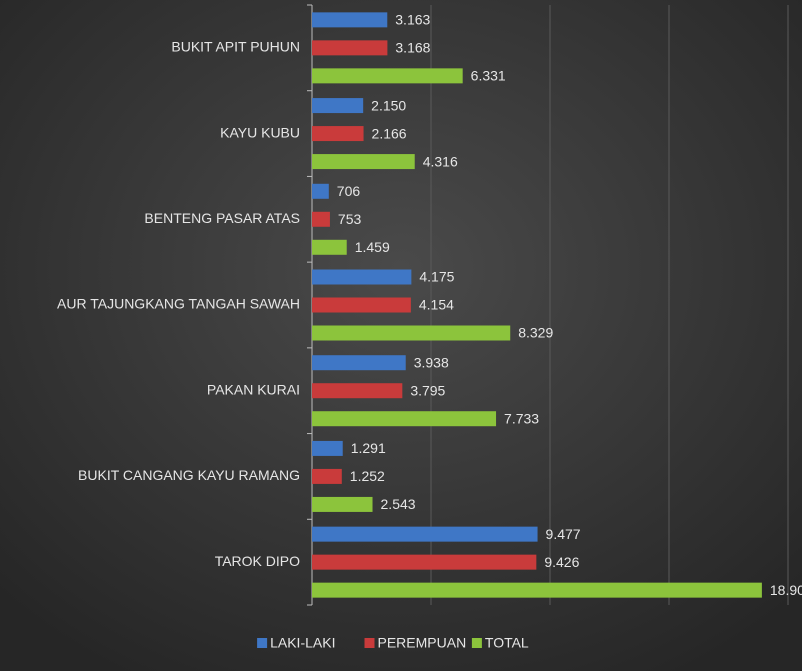 This screenshot has height=671, width=802. Describe the element at coordinates (786, 590) in the screenshot. I see `value-label: 18.903` at that location.